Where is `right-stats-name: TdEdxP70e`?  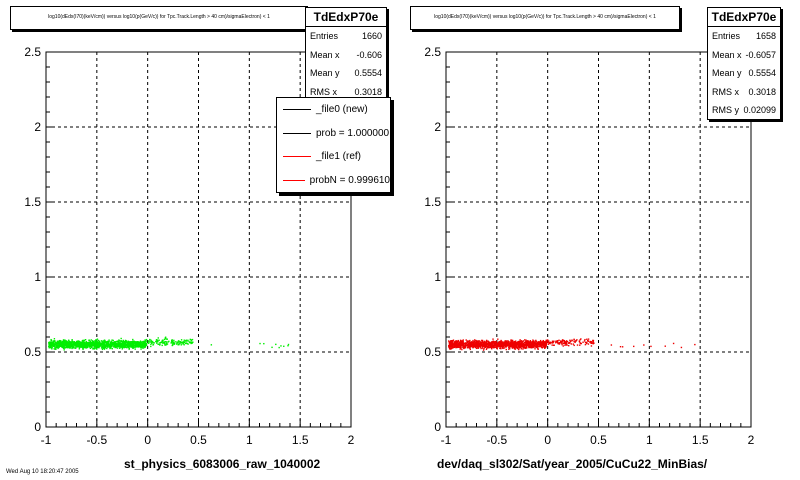 right-stats-name: TdEdxP70e is located at coordinates (744, 17).